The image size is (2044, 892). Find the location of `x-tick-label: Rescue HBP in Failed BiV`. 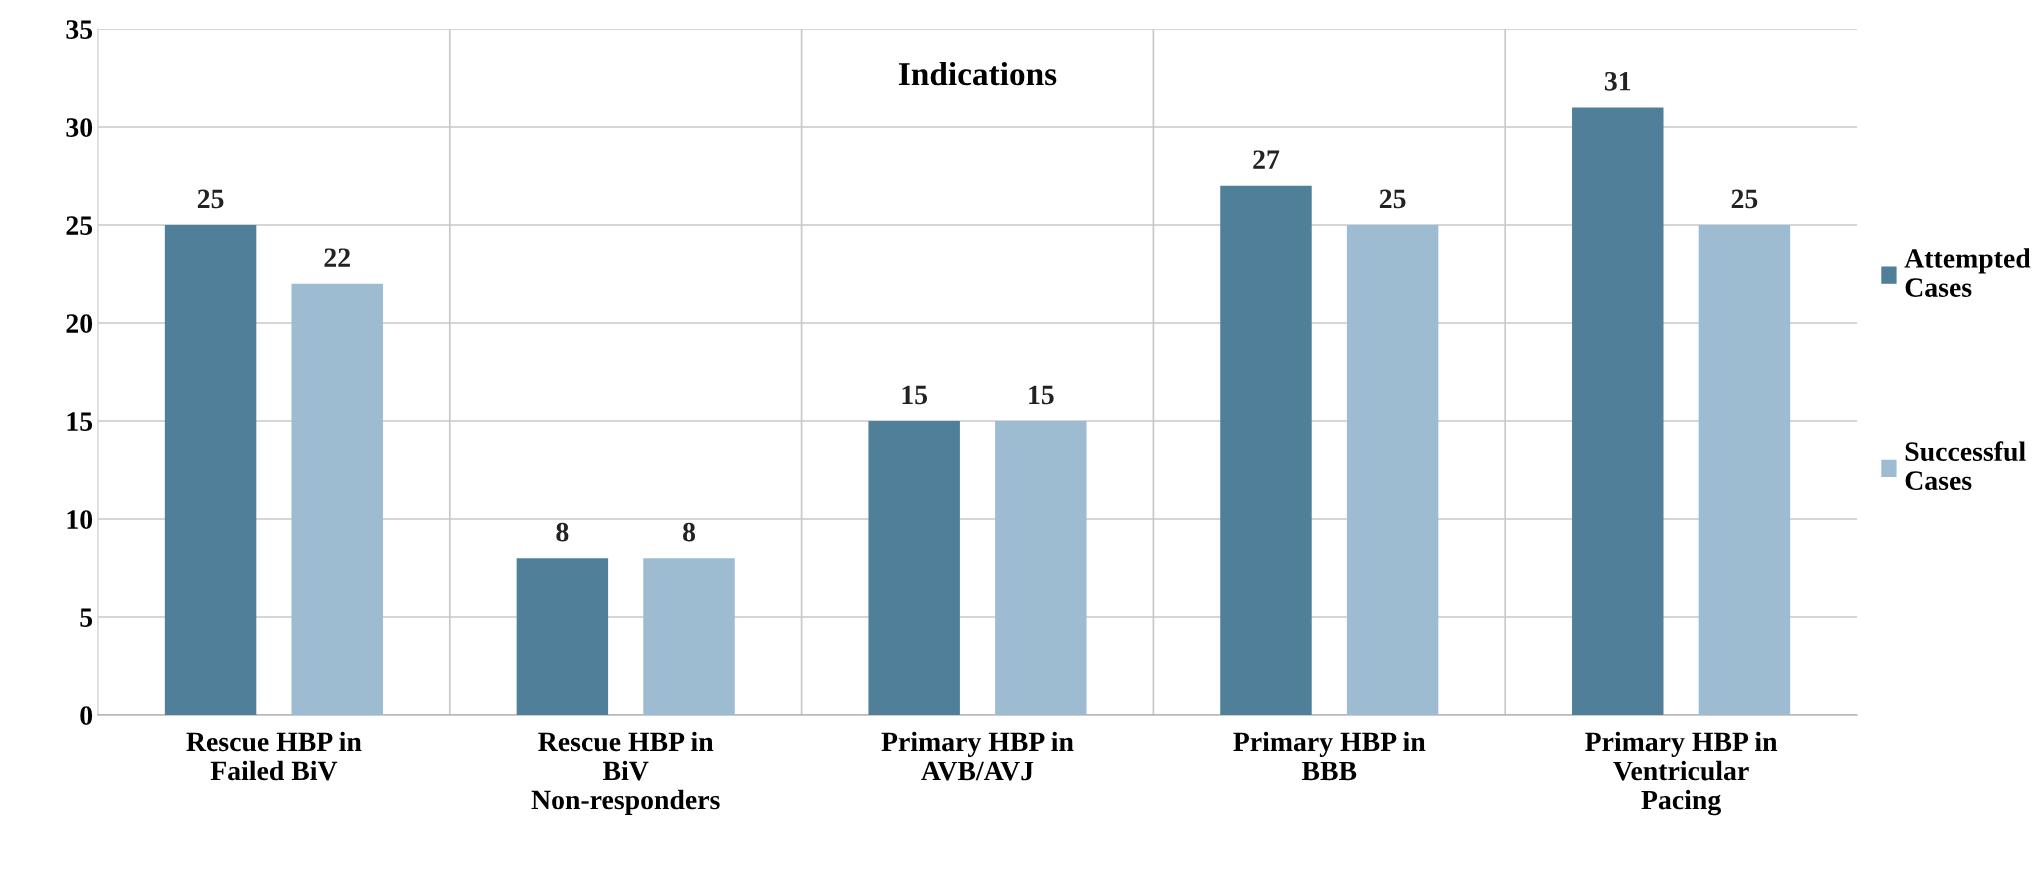

x-tick-label: Rescue HBP in Failed BiV is located at coordinates (274, 756).